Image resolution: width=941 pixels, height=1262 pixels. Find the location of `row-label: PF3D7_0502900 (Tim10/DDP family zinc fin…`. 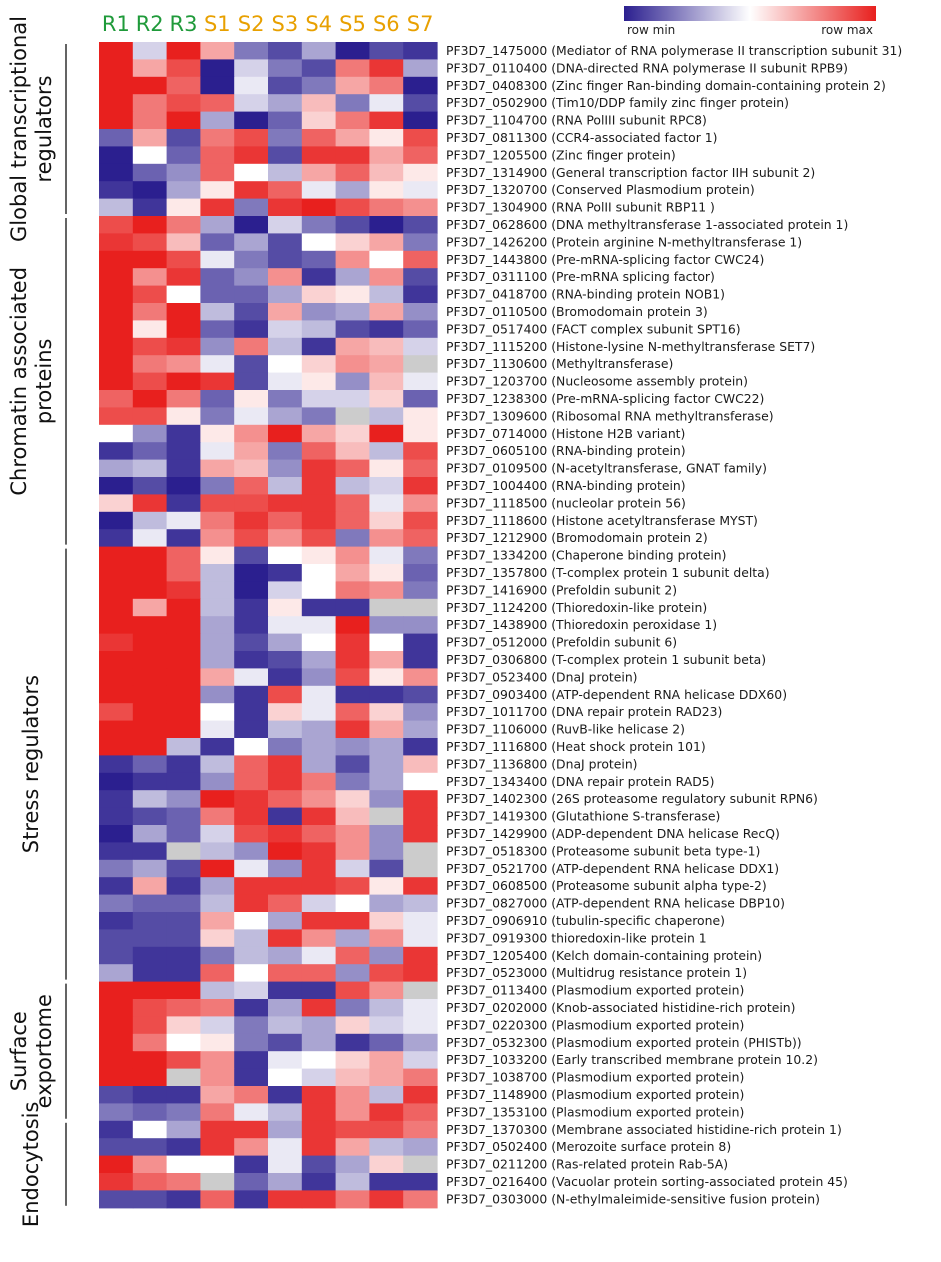

row-label: PF3D7_0502900 (Tim10/DDP family zinc fin… is located at coordinates (617, 102).